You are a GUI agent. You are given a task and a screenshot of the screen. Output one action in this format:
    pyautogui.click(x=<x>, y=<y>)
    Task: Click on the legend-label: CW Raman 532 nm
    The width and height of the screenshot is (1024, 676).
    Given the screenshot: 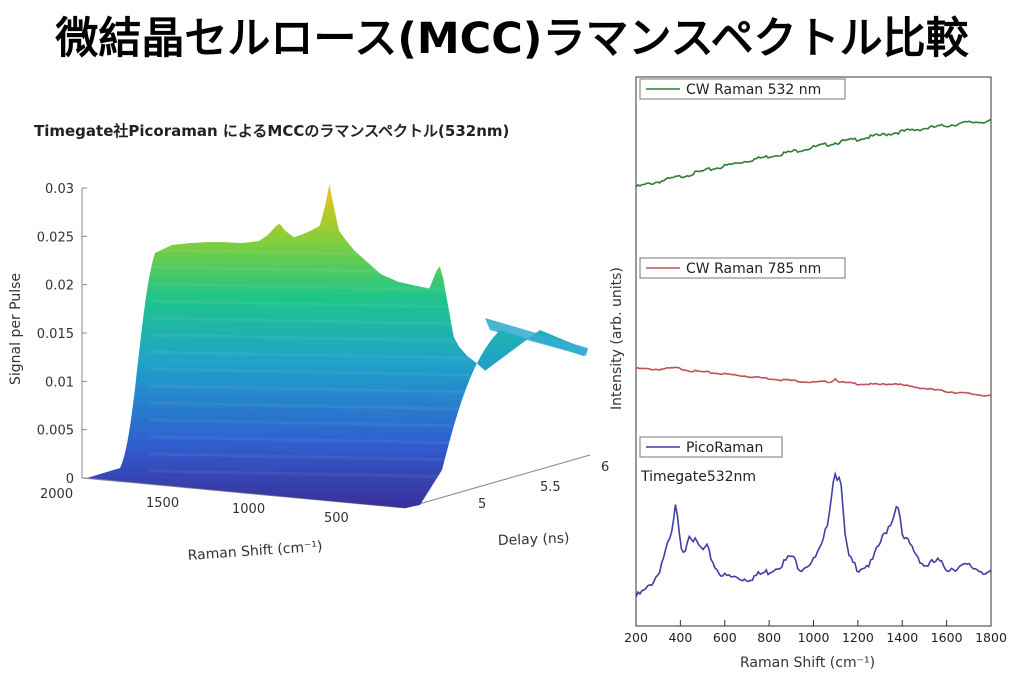 What is the action you would take?
    pyautogui.click(x=753, y=90)
    